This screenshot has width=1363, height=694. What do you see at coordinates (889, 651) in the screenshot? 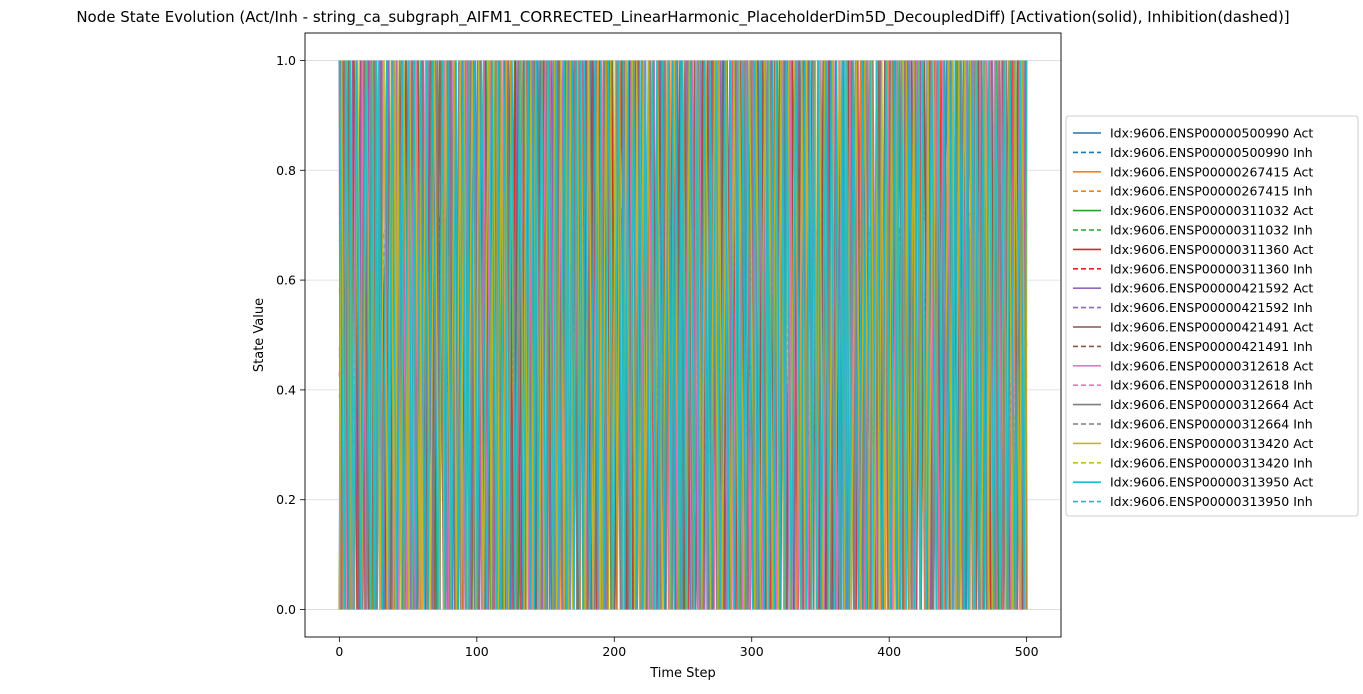
I see `x-tick-label-4: 400` at bounding box center [889, 651].